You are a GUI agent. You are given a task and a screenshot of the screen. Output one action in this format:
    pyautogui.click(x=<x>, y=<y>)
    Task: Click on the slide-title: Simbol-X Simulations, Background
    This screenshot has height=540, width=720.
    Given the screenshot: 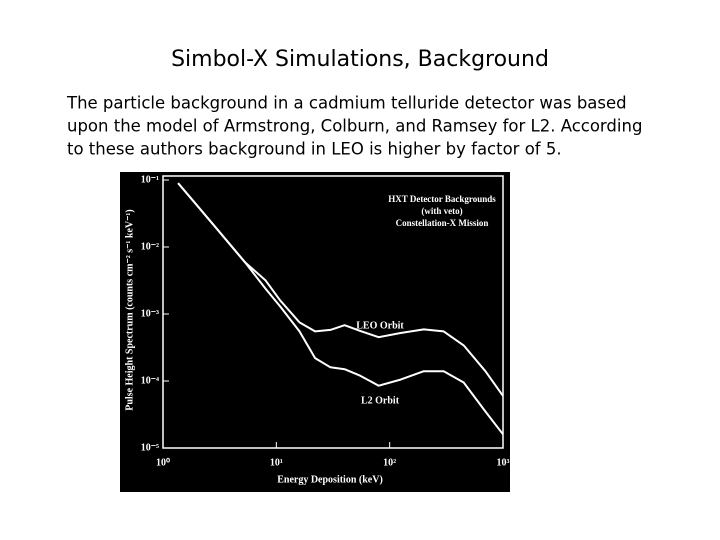 What is the action you would take?
    pyautogui.click(x=360, y=59)
    